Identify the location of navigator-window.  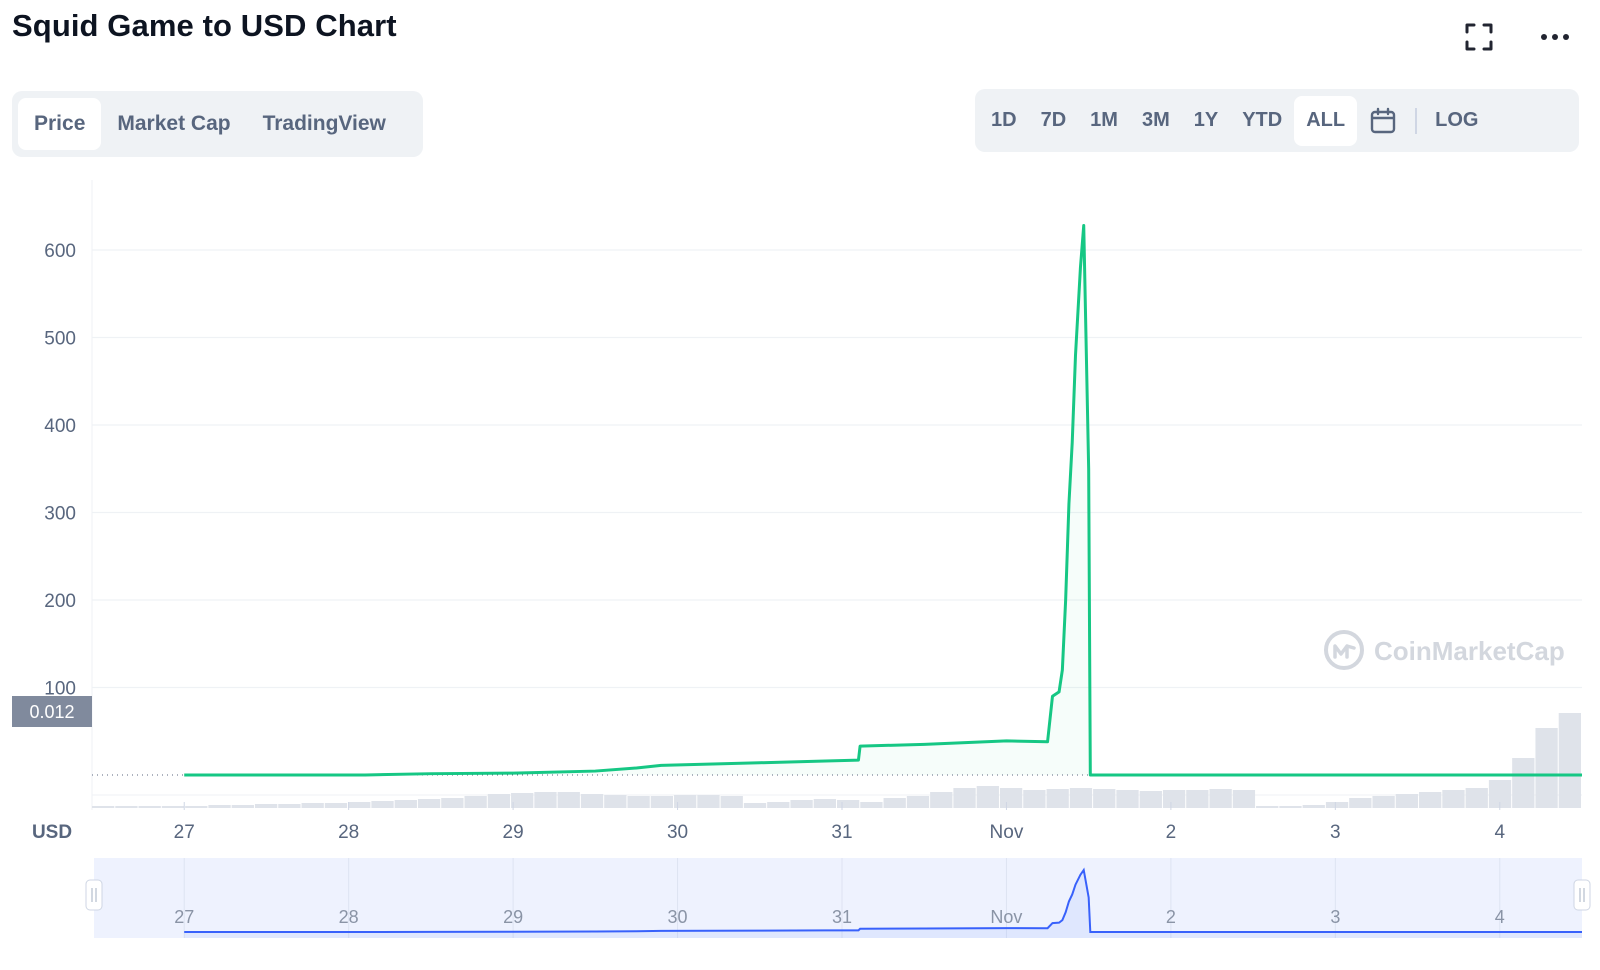
(838, 898).